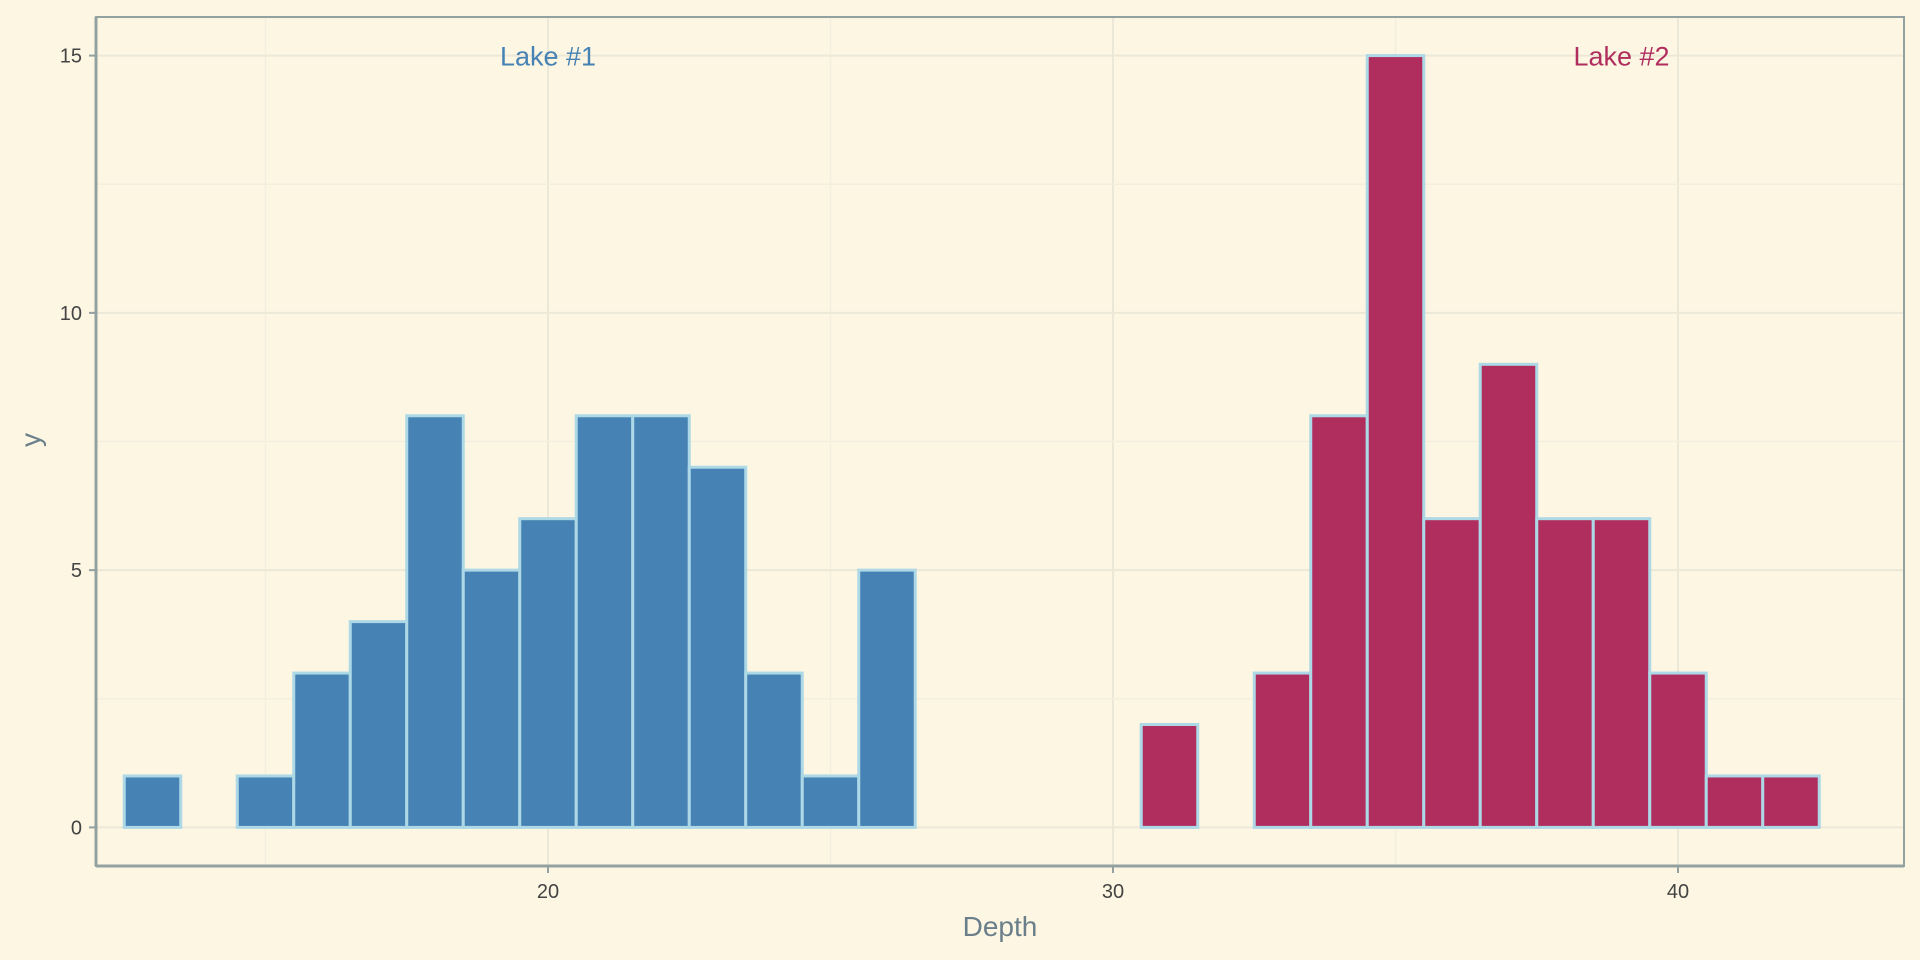 This screenshot has width=1920, height=960. I want to click on x-tick-label: 20, so click(548, 892).